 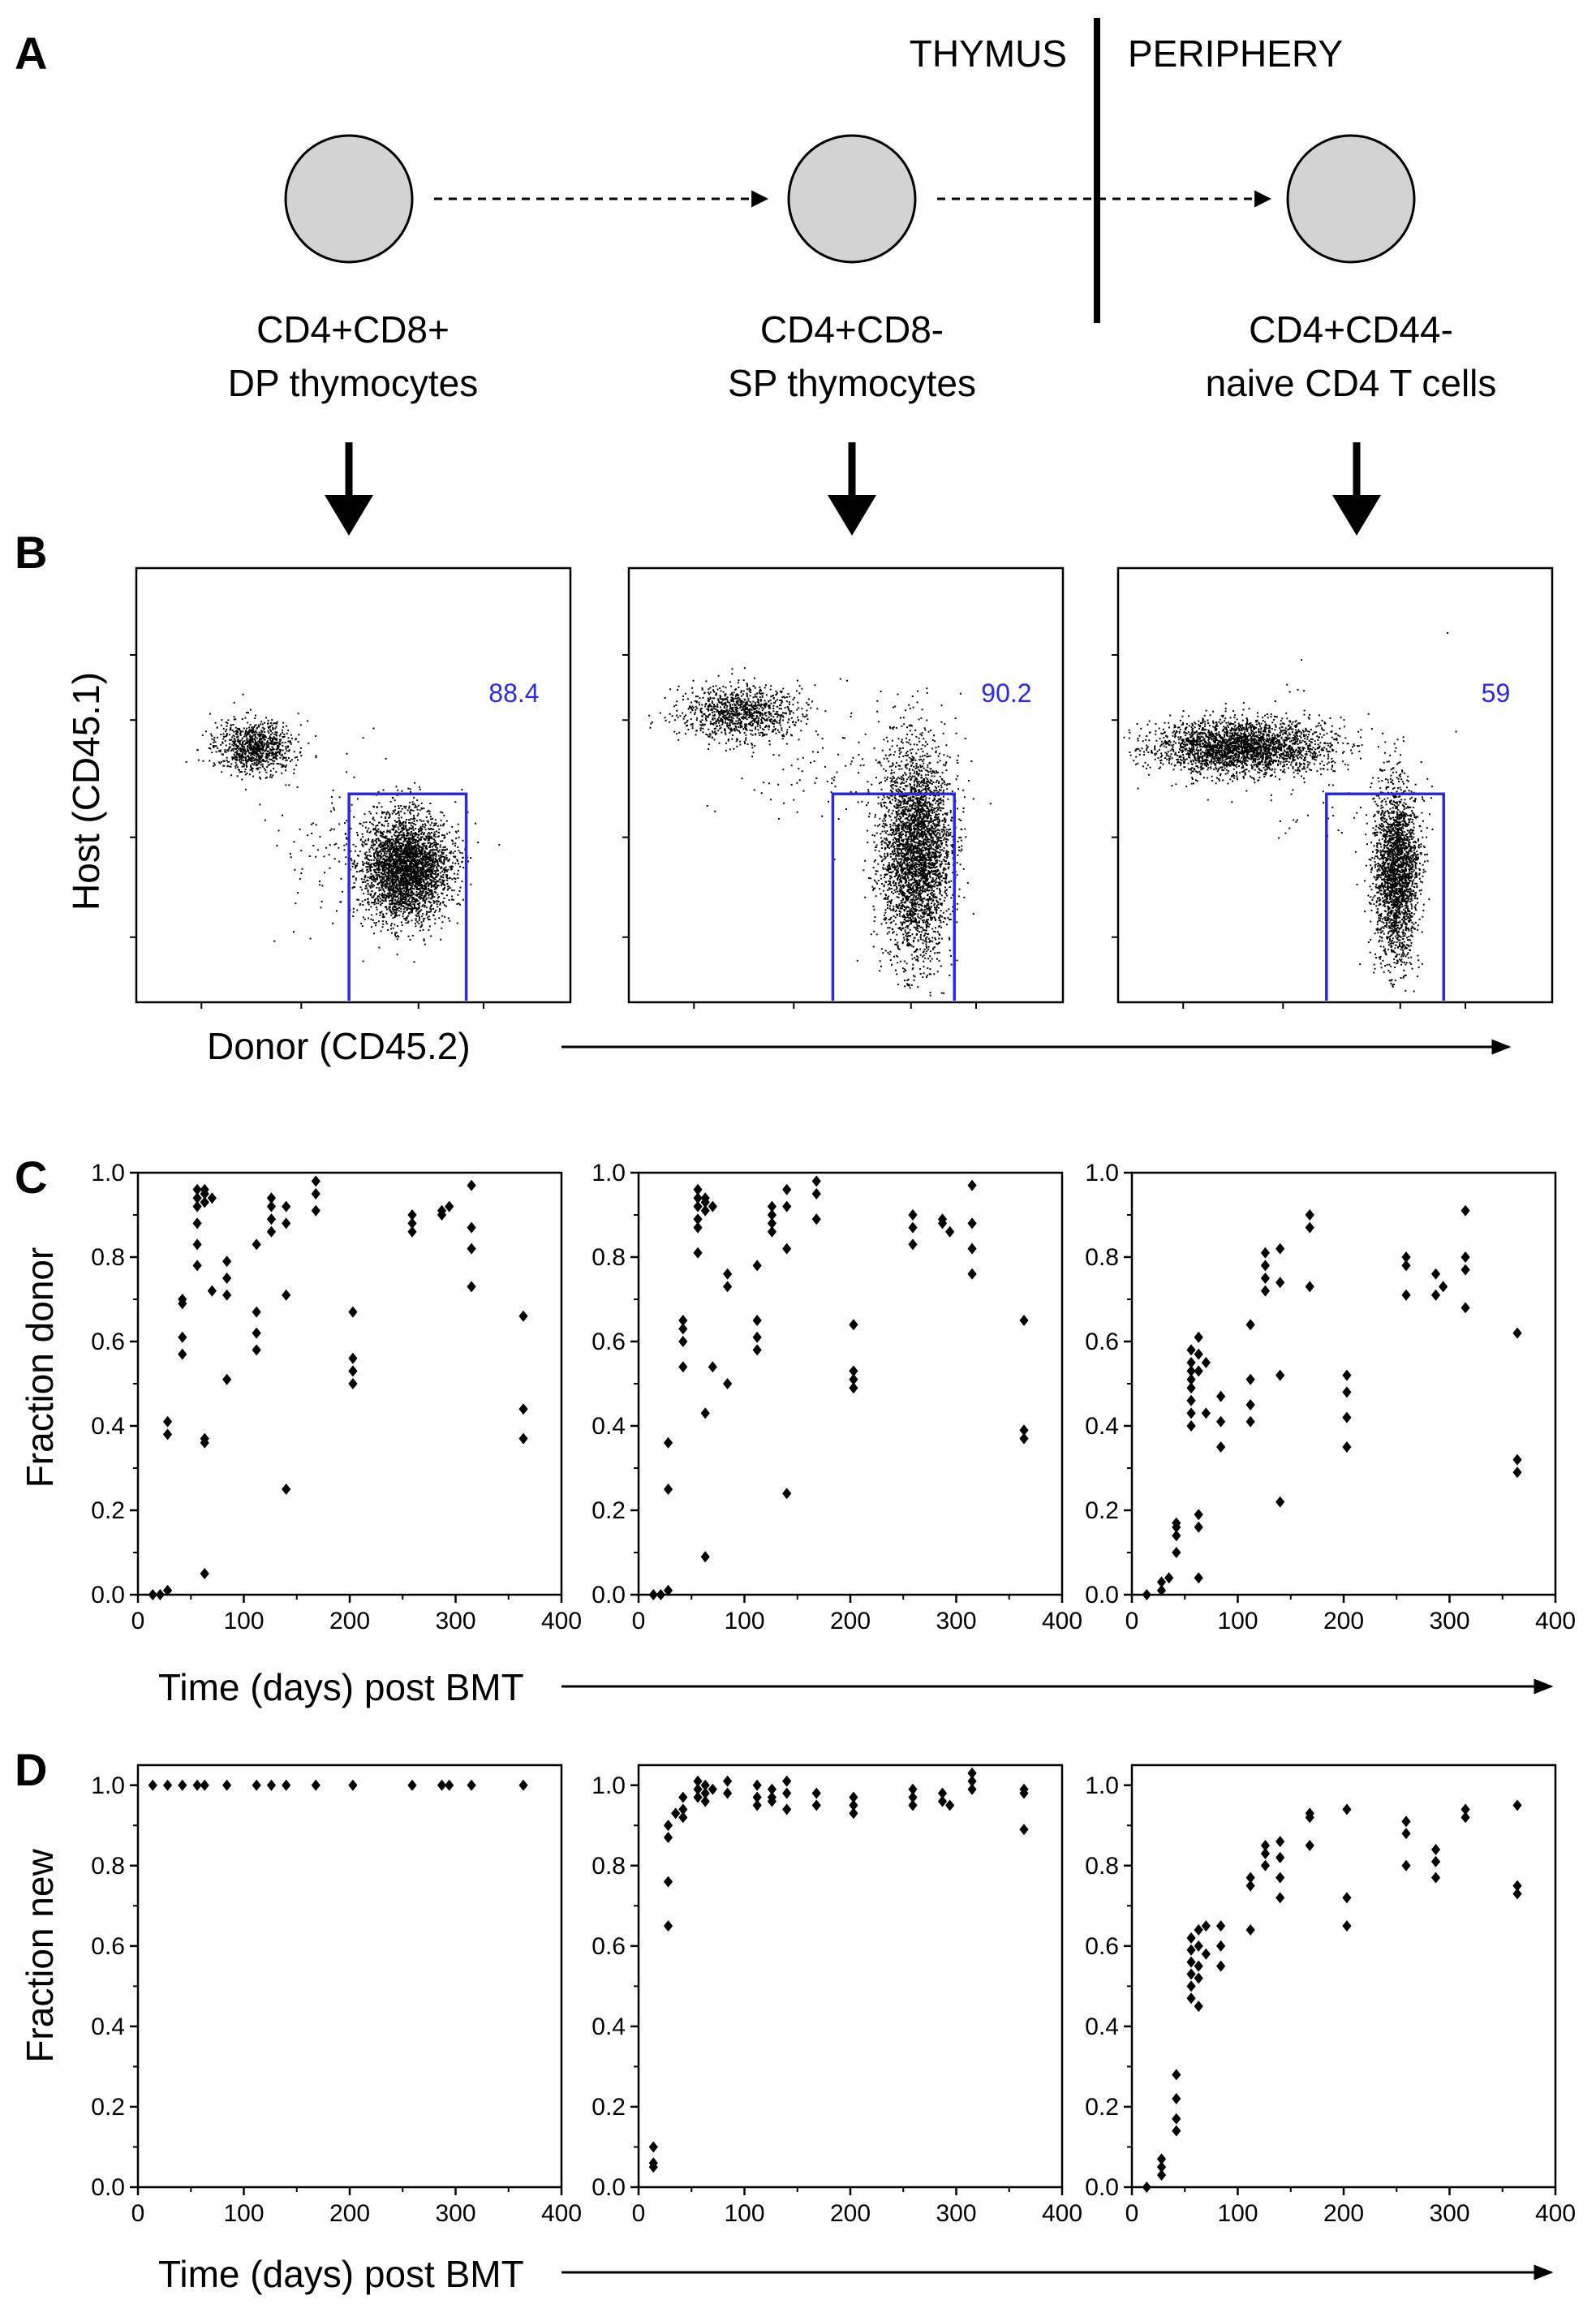 What do you see at coordinates (108, 2107) in the screenshot?
I see `y-tick-label: 0.2` at bounding box center [108, 2107].